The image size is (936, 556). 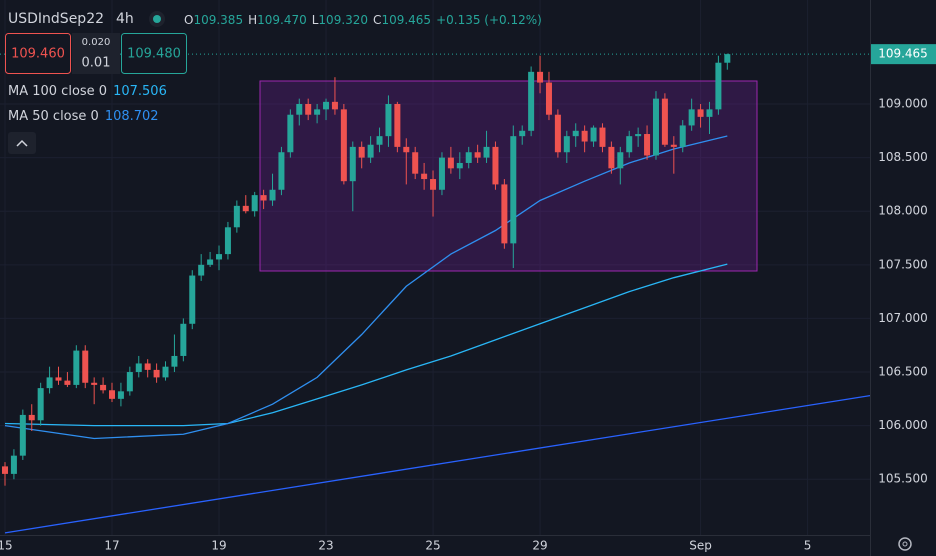 I want to click on y-tick-label: 108.500, so click(x=903, y=157).